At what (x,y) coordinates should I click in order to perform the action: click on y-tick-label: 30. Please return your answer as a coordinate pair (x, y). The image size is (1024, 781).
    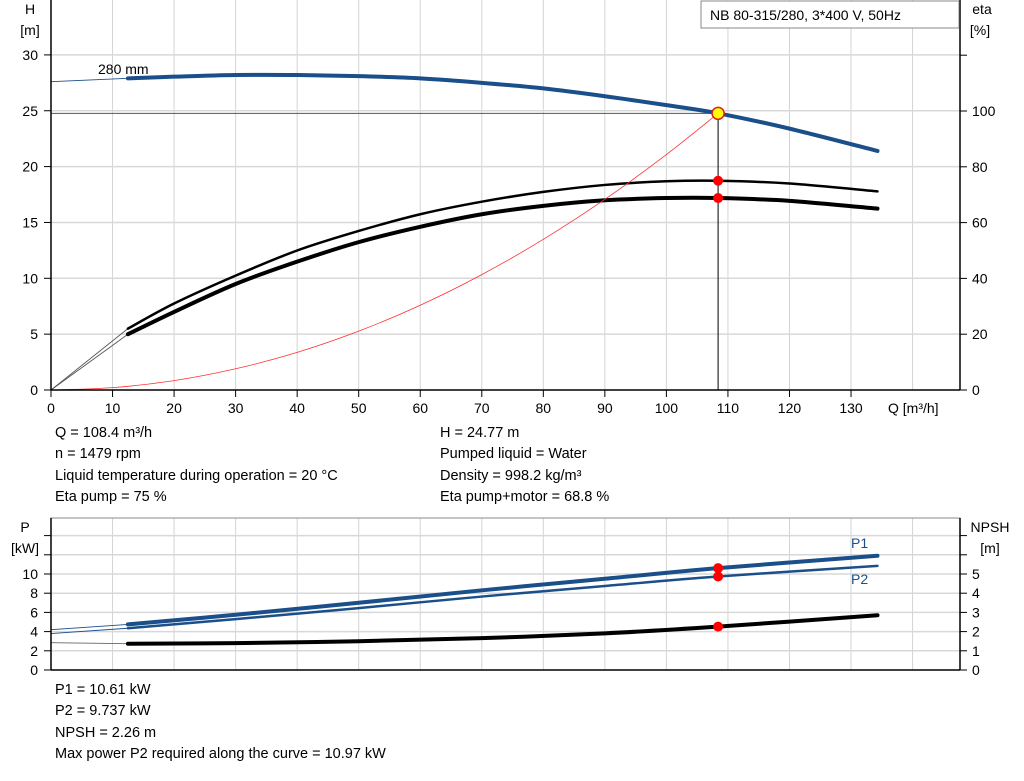
    Looking at the image, I should click on (30, 55).